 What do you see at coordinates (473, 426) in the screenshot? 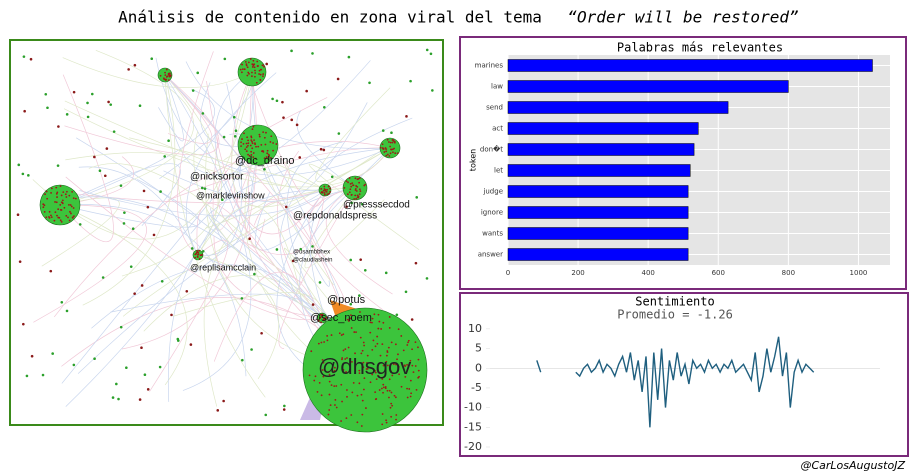
I see `y-tick-label: -15` at bounding box center [473, 426].